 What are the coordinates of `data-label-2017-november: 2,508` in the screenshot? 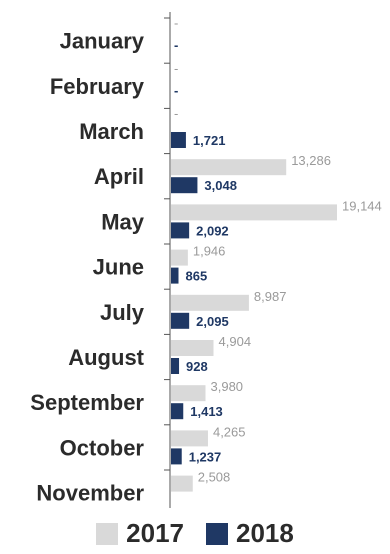 It's located at (214, 477).